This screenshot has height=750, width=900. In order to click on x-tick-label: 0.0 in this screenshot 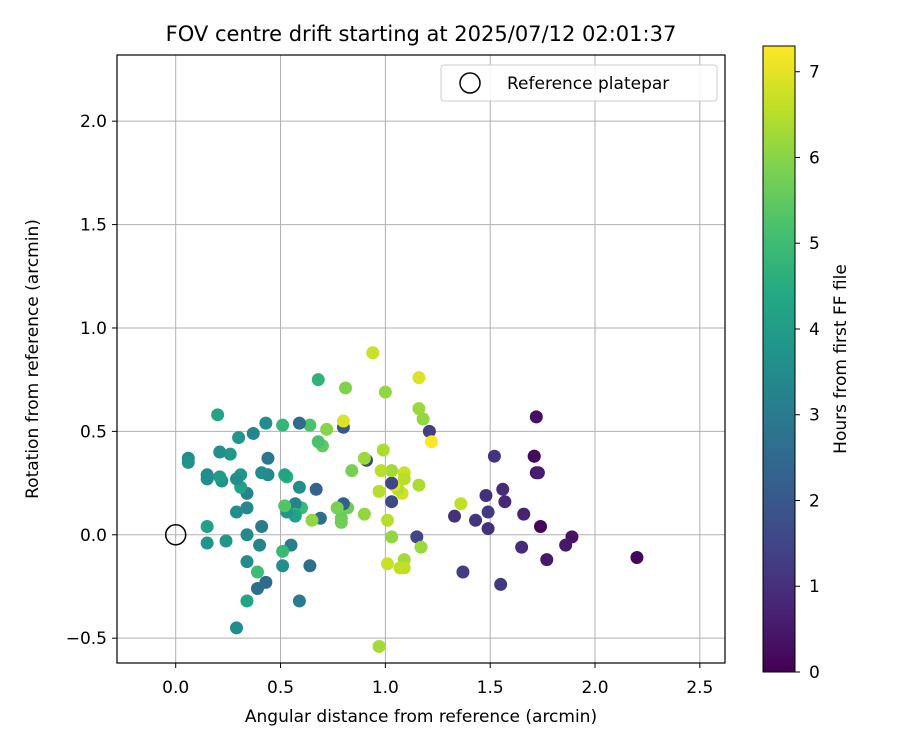, I will do `click(175, 688)`.